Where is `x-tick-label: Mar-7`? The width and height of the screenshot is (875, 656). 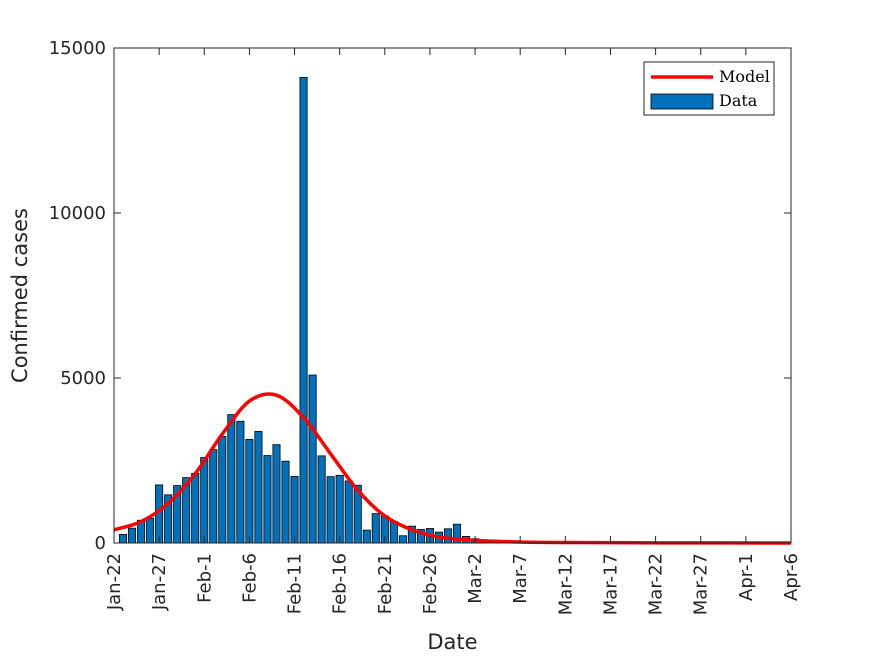
x-tick-label: Mar-7 is located at coordinates (520, 578).